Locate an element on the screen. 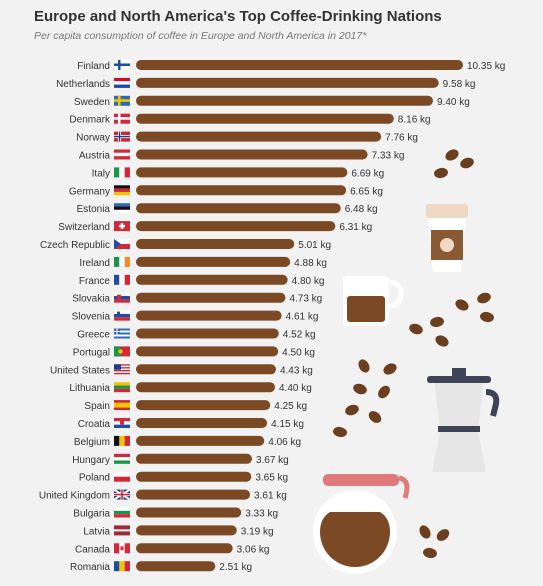 The height and width of the screenshot is (586, 543). value-label: 4.50 kg is located at coordinates (298, 352).